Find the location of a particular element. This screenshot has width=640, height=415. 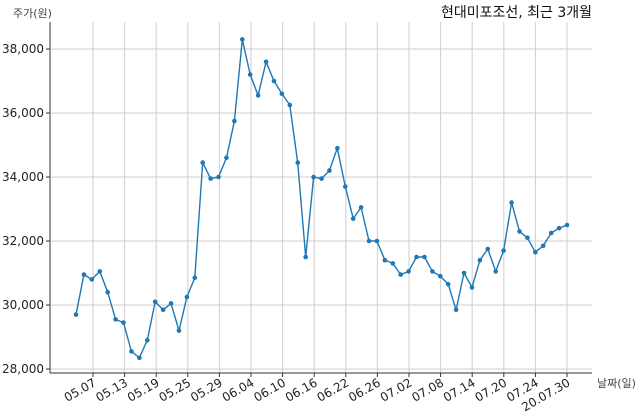

x-tick-label: 05.07 is located at coordinates (80, 389).